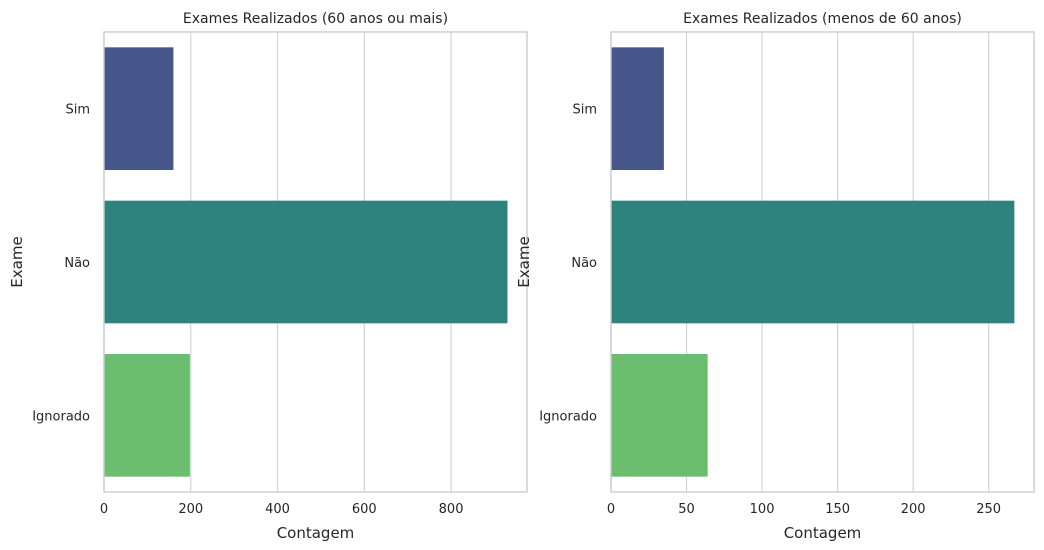  Describe the element at coordinates (686, 509) in the screenshot. I see `x-tick-label: 50` at that location.